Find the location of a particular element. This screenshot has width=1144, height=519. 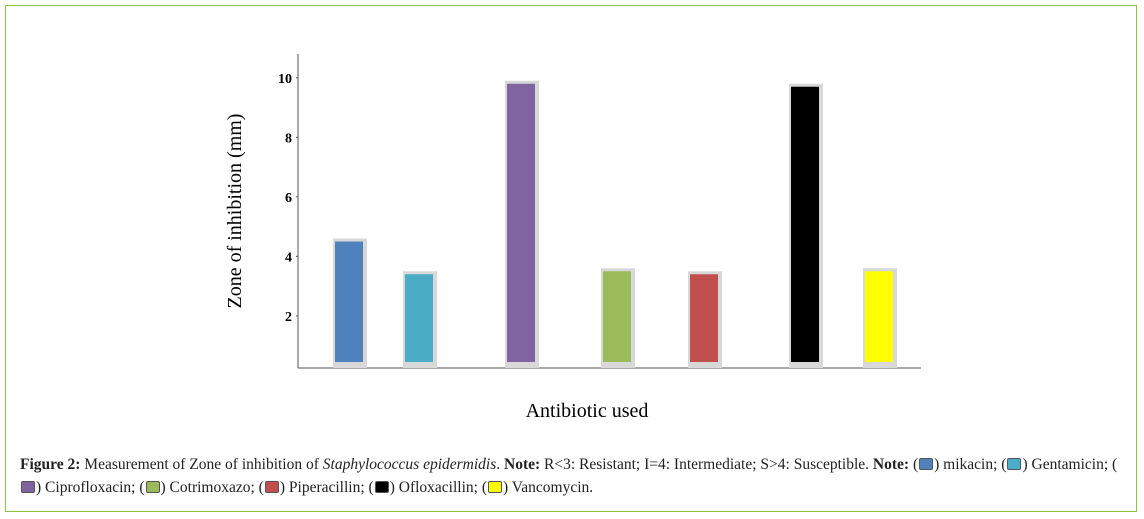

legend-text: Cotrimoxazo is located at coordinates (206, 487).